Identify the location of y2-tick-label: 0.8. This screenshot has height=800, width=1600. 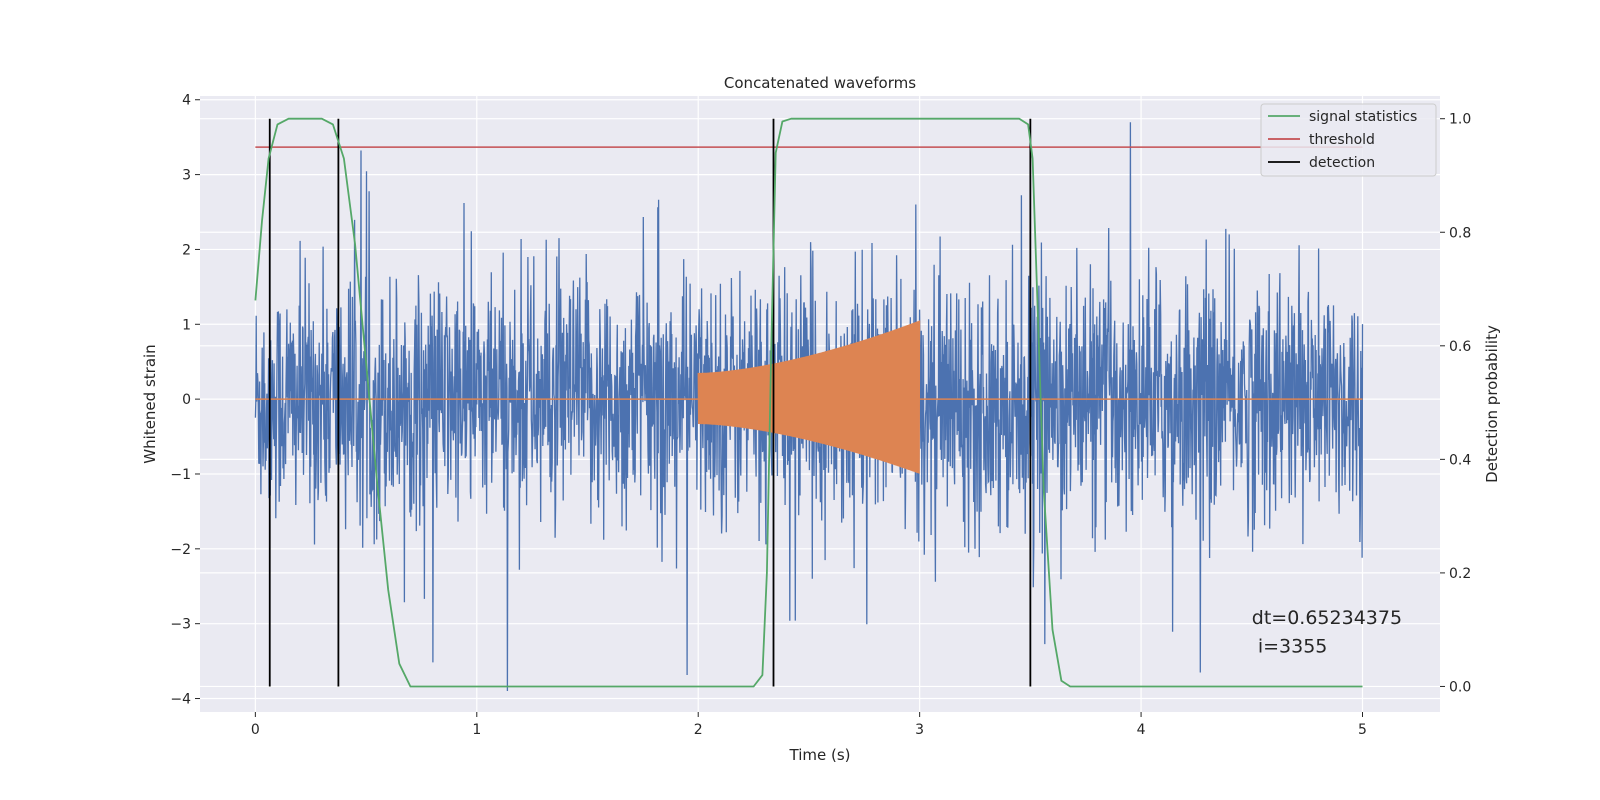
(1460, 233).